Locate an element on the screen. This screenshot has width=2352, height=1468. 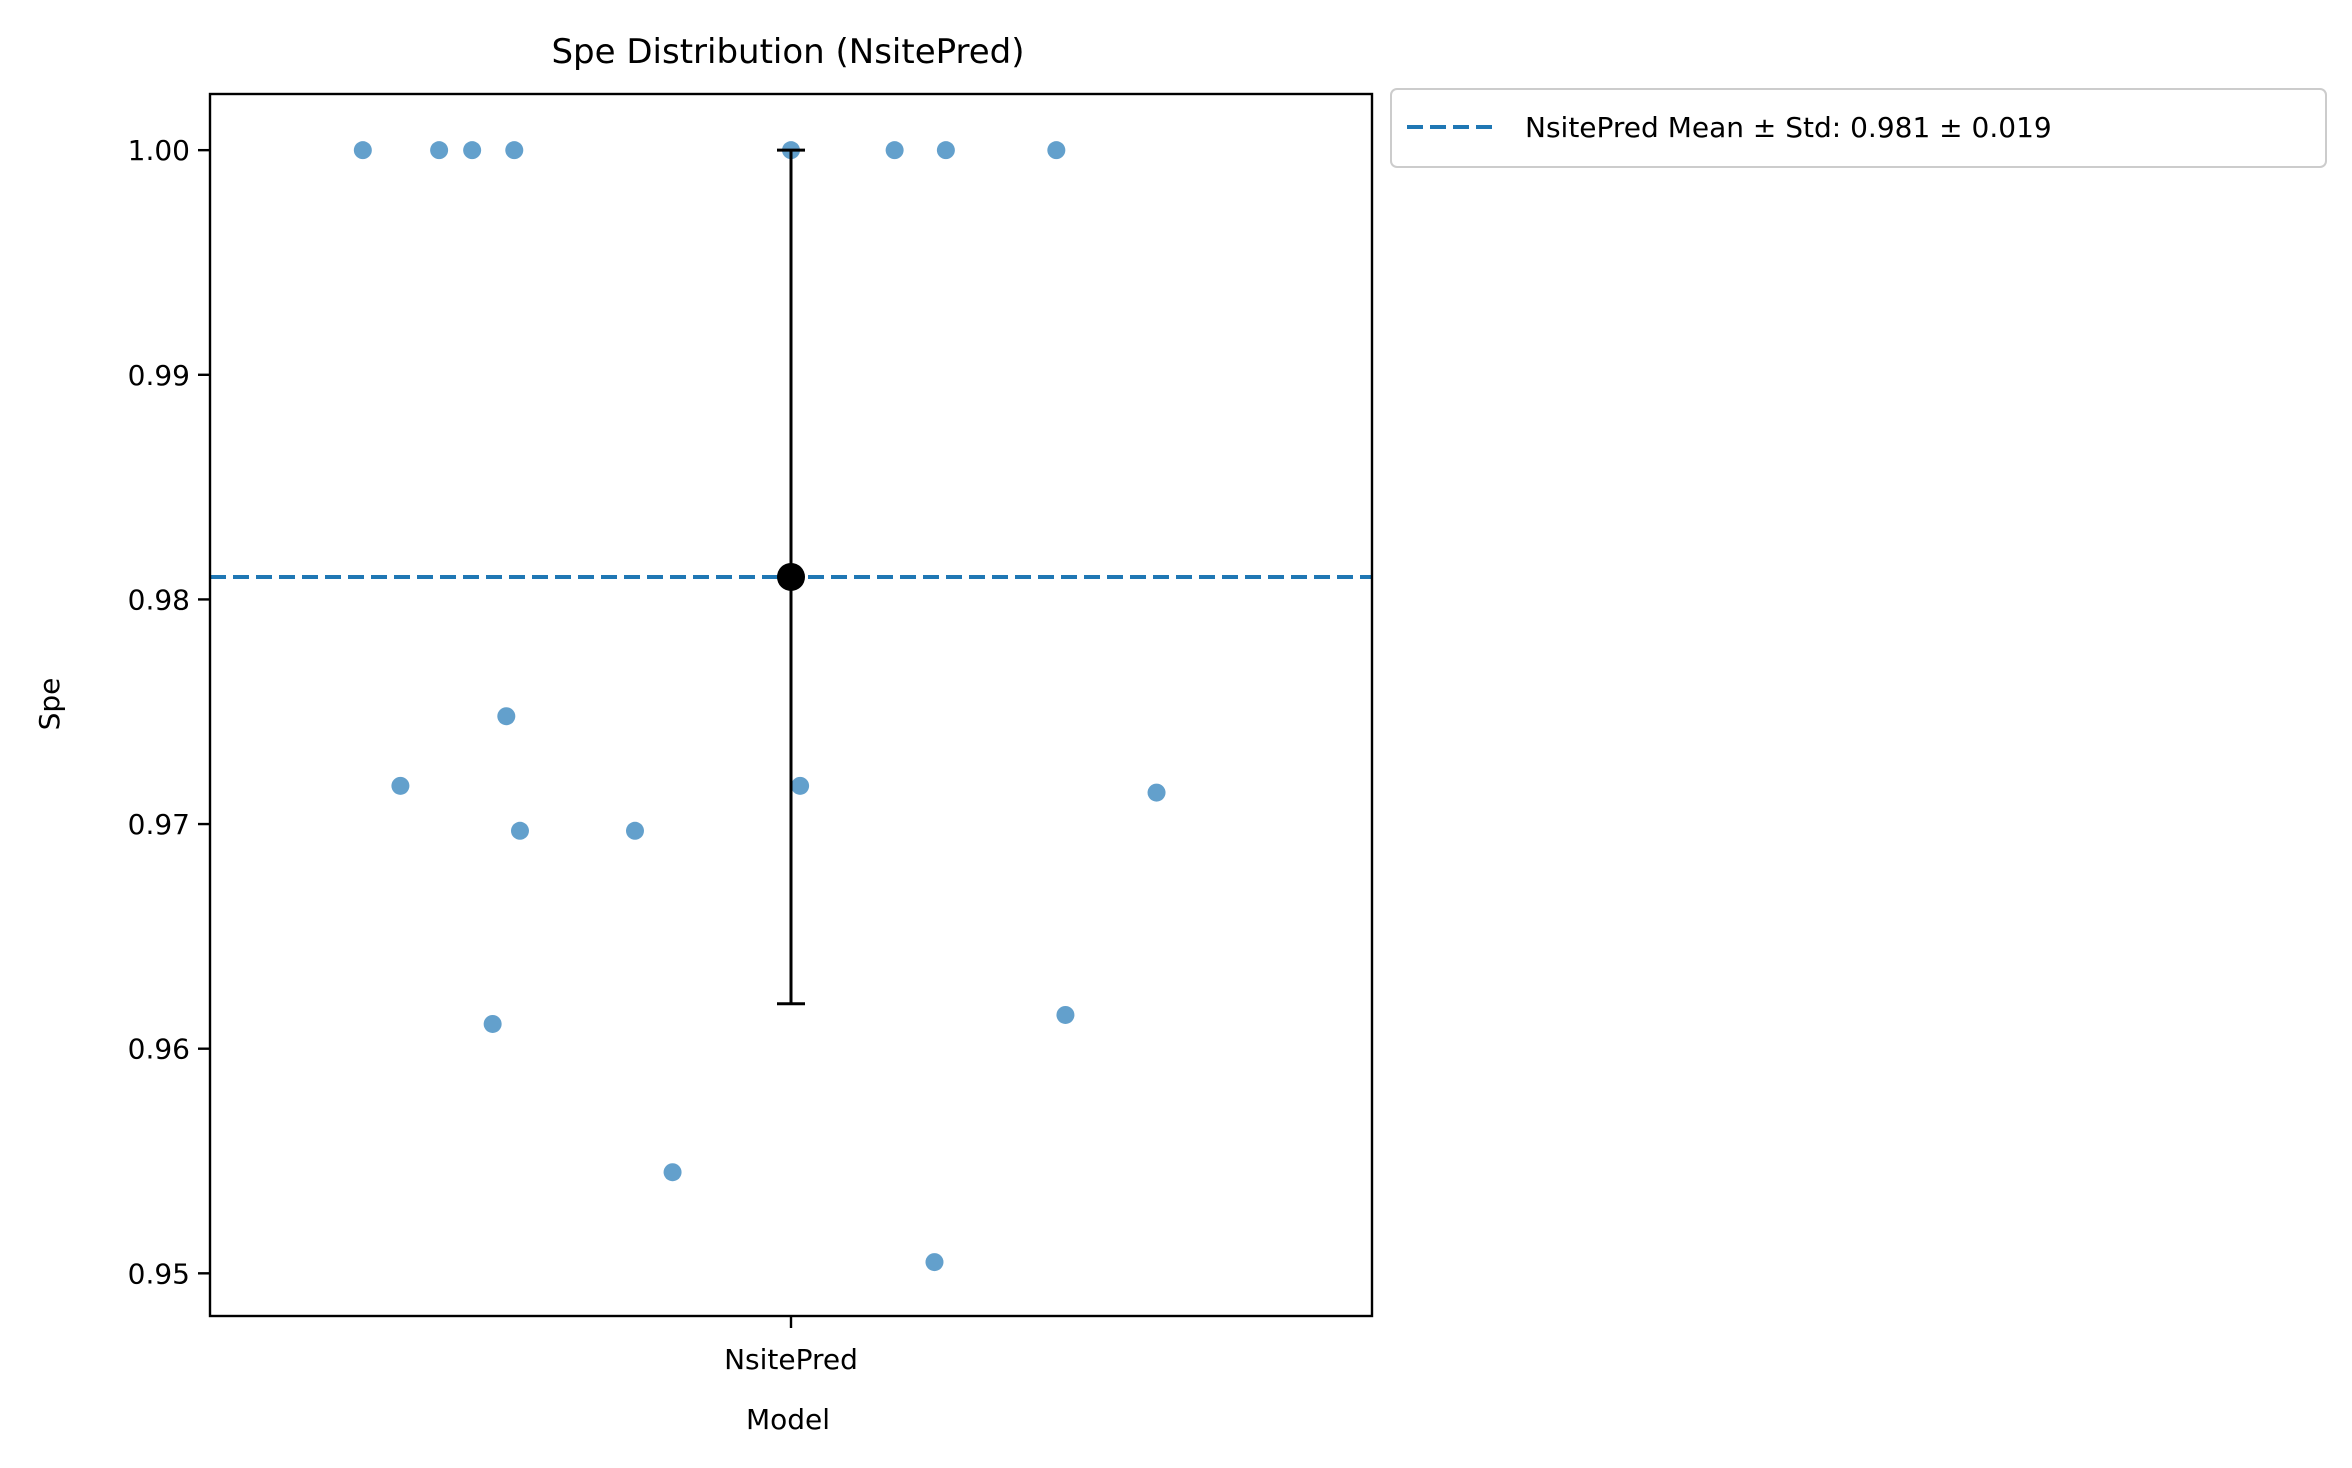
legend: NsitePred Mean ± Std: 0.981 ± 0.019 is located at coordinates (1858, 128).